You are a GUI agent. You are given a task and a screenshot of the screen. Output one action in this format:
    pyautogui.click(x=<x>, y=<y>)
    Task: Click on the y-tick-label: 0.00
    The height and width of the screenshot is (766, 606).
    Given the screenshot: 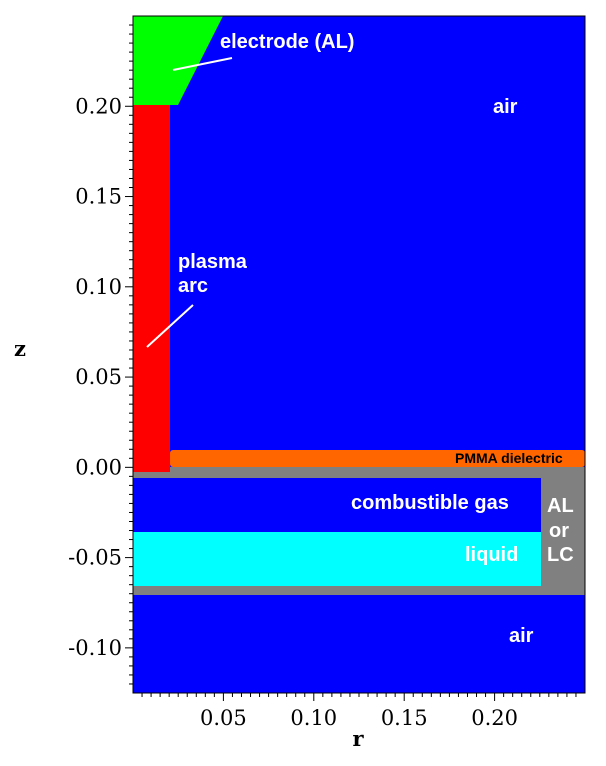 What is the action you would take?
    pyautogui.click(x=98, y=467)
    